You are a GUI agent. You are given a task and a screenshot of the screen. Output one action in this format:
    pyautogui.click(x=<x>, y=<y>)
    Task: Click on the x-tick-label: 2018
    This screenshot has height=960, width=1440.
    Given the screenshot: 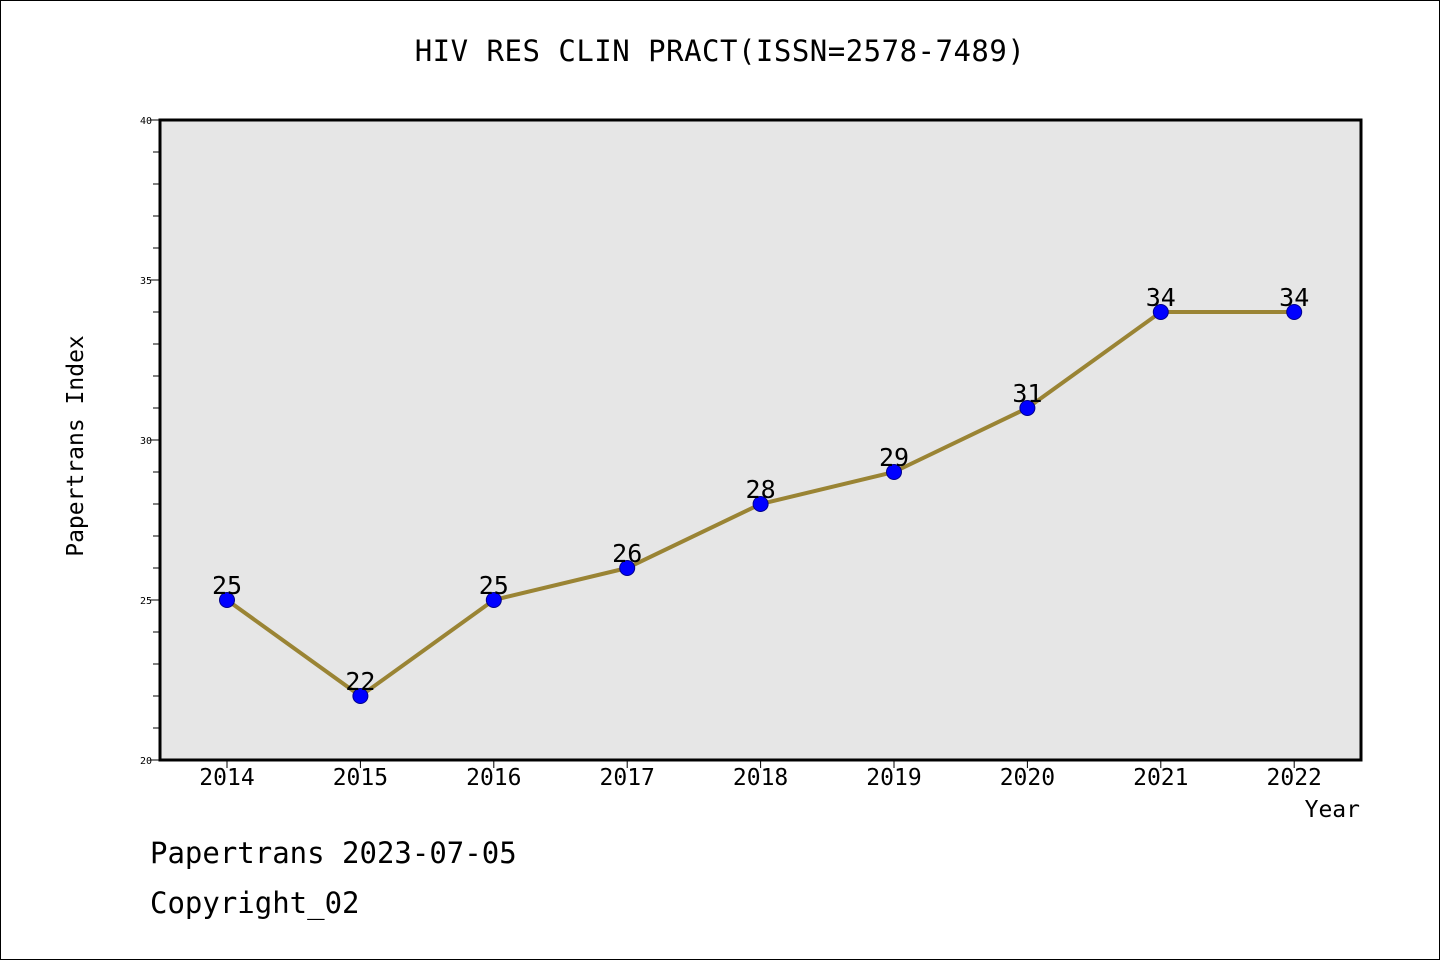 What is the action you would take?
    pyautogui.click(x=760, y=778)
    